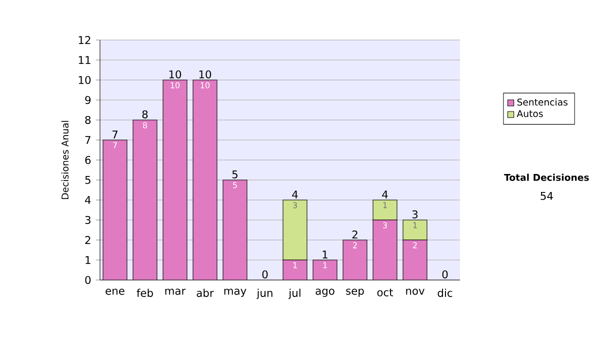  Describe the element at coordinates (88, 160) in the screenshot. I see `y-tick-label: 6` at that location.